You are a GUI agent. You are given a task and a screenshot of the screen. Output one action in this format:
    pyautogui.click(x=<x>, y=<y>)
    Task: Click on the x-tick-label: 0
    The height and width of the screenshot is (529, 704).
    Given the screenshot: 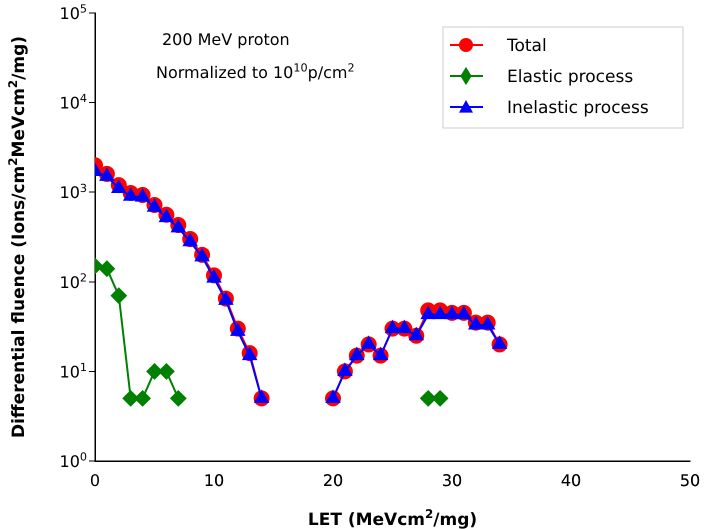 What is the action you would take?
    pyautogui.click(x=95, y=480)
    